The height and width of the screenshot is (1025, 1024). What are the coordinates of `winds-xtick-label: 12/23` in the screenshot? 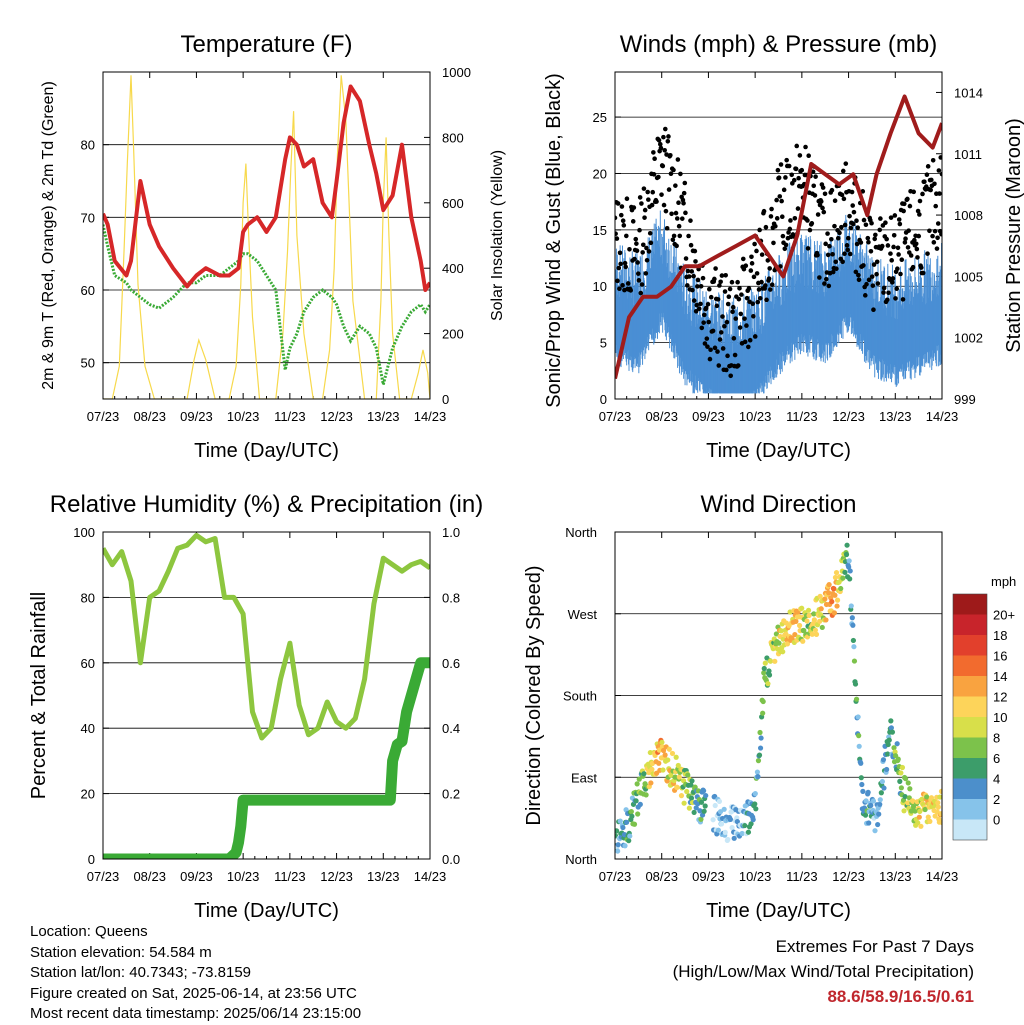 It's located at (848, 416).